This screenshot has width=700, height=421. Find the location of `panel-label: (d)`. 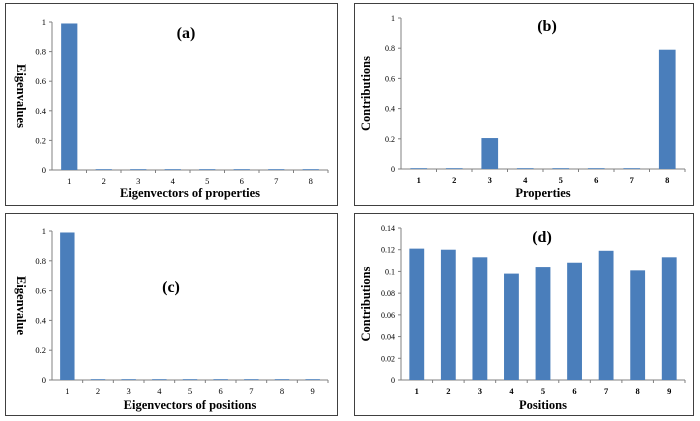

panel-label: (d) is located at coordinates (542, 237).